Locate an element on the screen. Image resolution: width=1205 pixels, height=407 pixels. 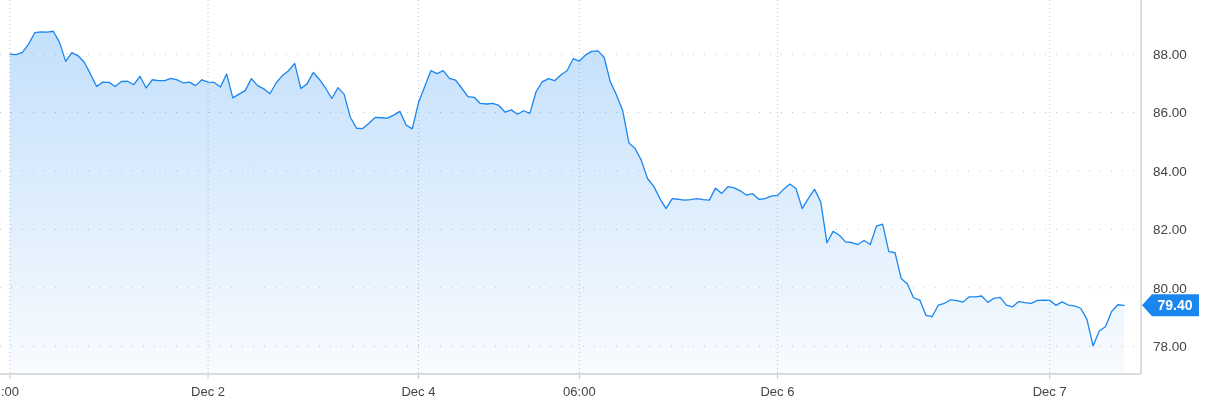
y-tick-label: 88.00 is located at coordinates (1170, 54).